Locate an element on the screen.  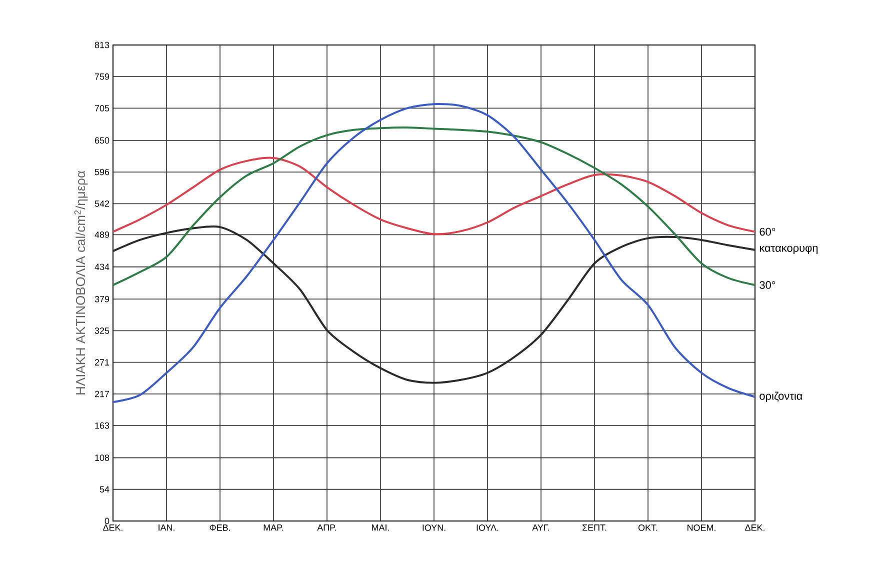
y-tick-label: 759 is located at coordinates (102, 76).